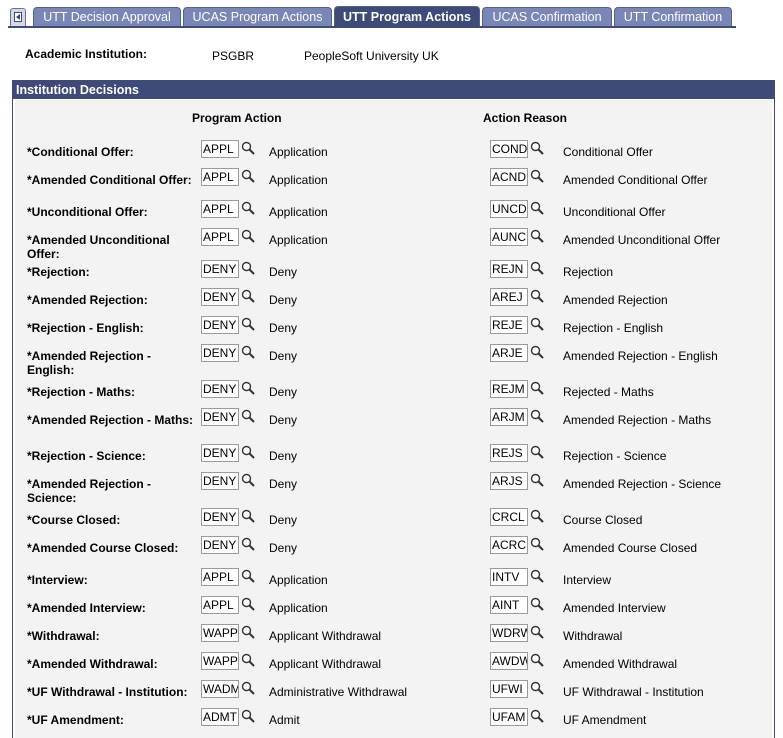 Image resolution: width=783 pixels, height=738 pixels. What do you see at coordinates (509, 481) in the screenshot?
I see `action-reason-input: ARJS` at bounding box center [509, 481].